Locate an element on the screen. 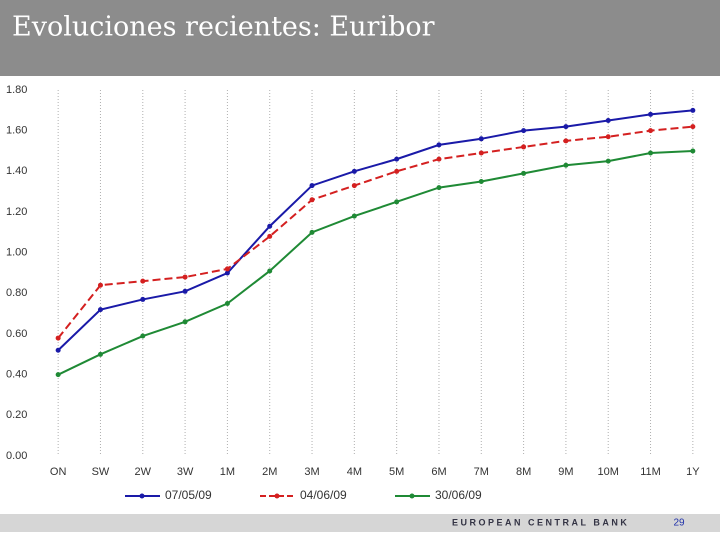 Image resolution: width=720 pixels, height=540 pixels. y-tick-label: 1.60 is located at coordinates (16, 131).